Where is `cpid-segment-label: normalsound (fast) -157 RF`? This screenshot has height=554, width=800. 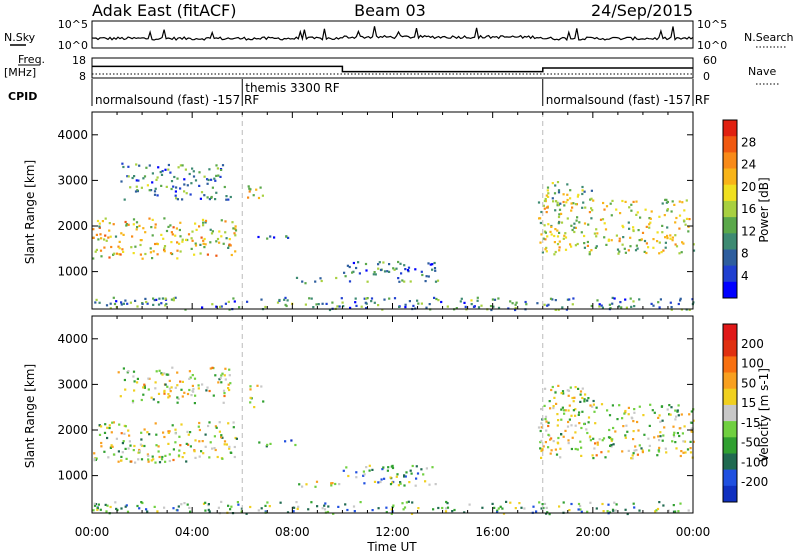 cpid-segment-label: normalsound (fast) -157 RF is located at coordinates (628, 100).